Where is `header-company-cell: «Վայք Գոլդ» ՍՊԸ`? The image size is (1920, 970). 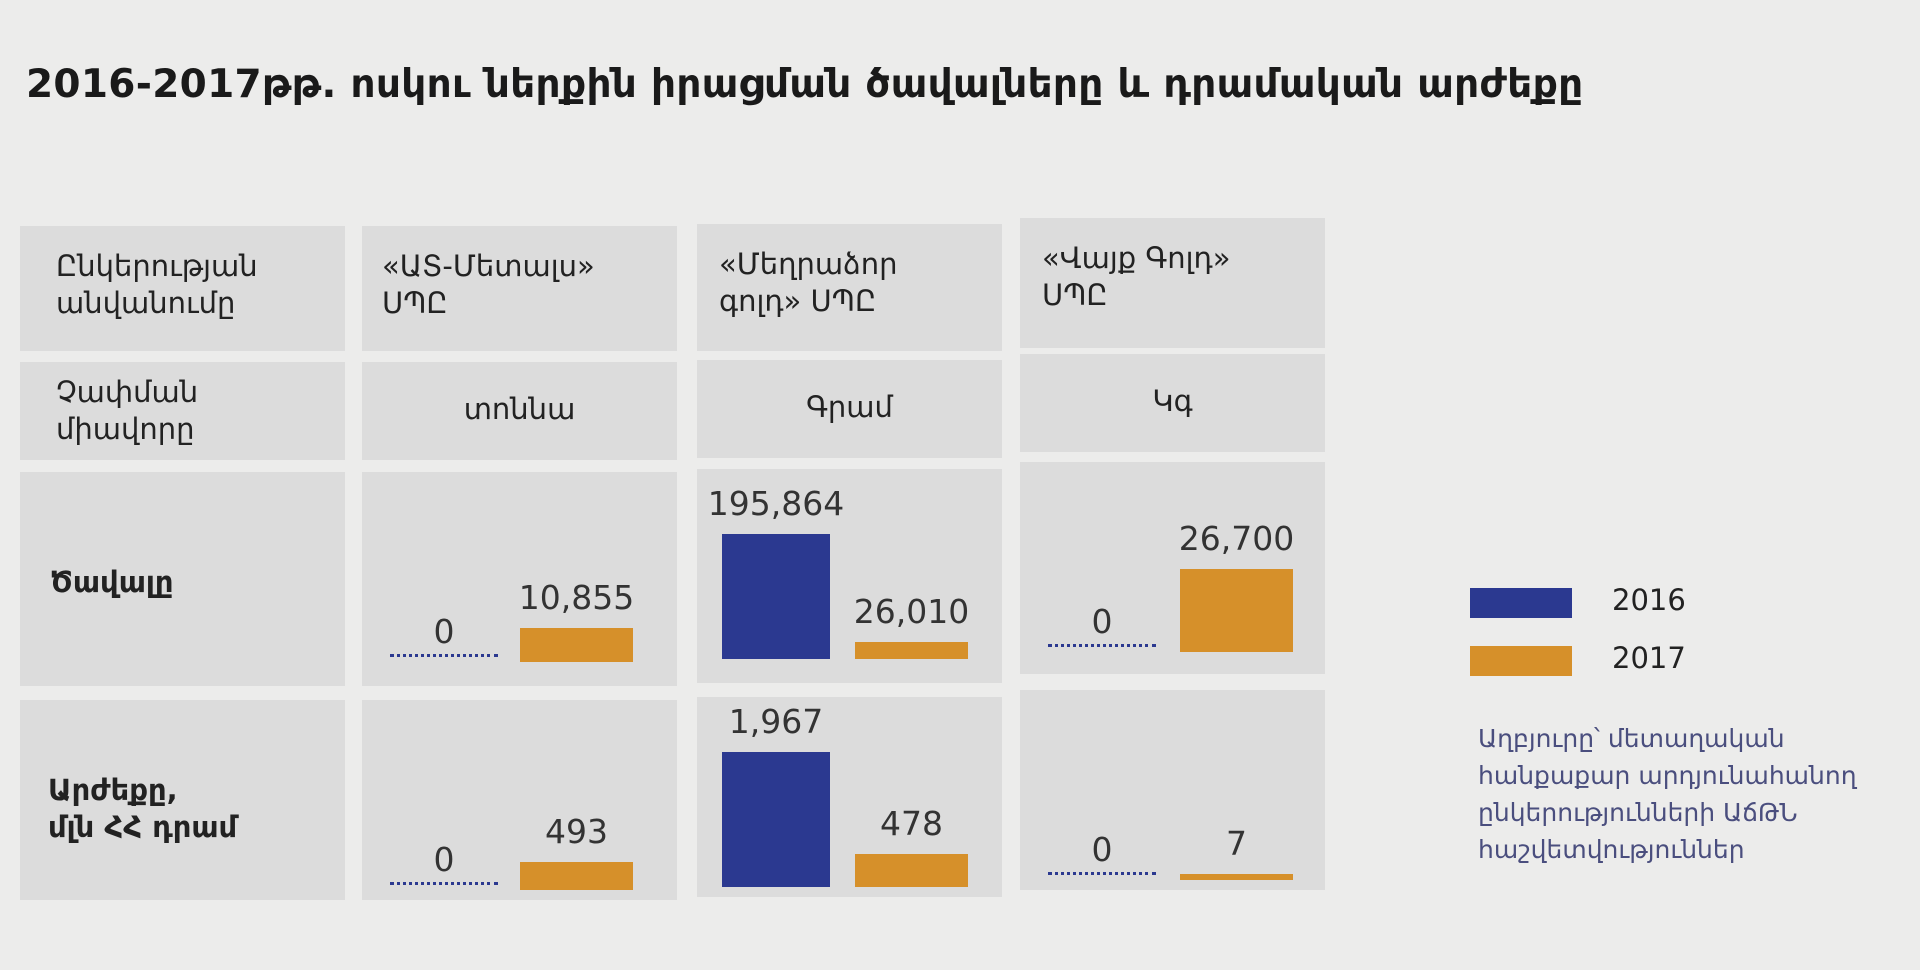 header-company-cell: «Վայք Գոլդ» ՍՊԸ is located at coordinates (1172, 283).